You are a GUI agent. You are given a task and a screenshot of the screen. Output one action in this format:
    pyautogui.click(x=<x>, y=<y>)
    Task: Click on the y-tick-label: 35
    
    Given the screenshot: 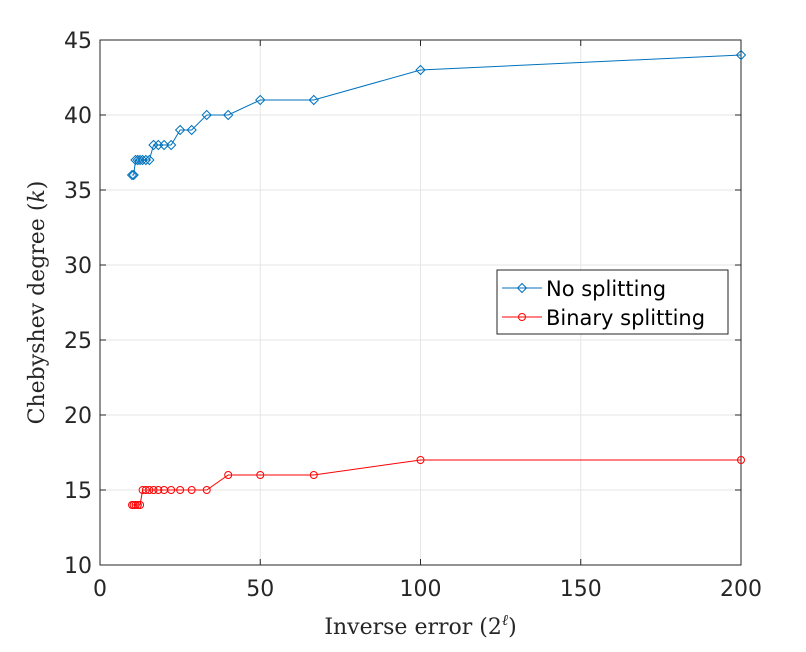 What is the action you would take?
    pyautogui.click(x=78, y=191)
    